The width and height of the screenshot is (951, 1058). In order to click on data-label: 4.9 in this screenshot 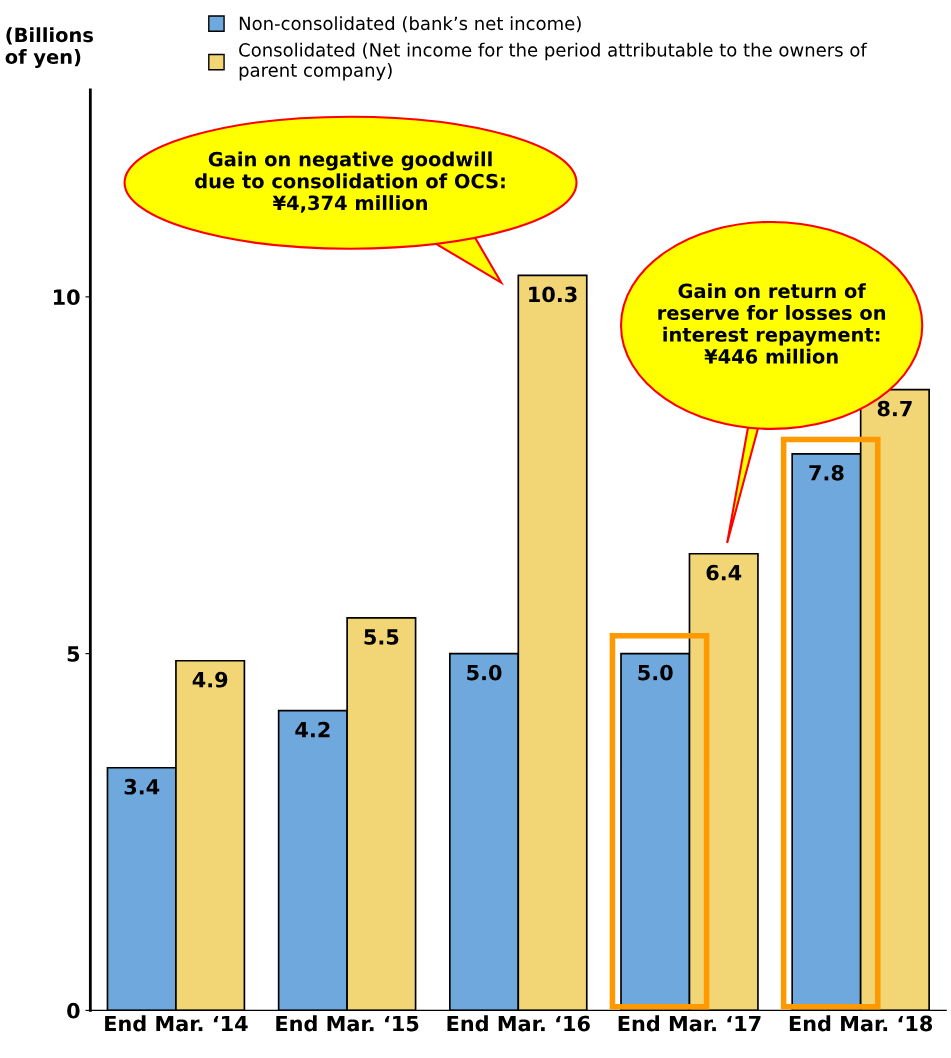, I will do `click(210, 679)`.